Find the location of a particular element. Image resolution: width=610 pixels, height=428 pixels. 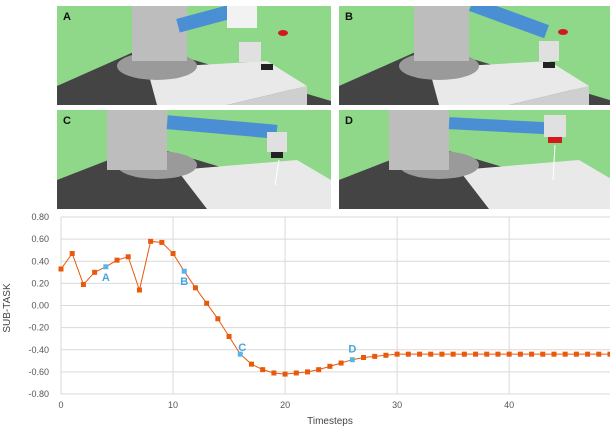

annotation-label-a: A is located at coordinates (106, 278).